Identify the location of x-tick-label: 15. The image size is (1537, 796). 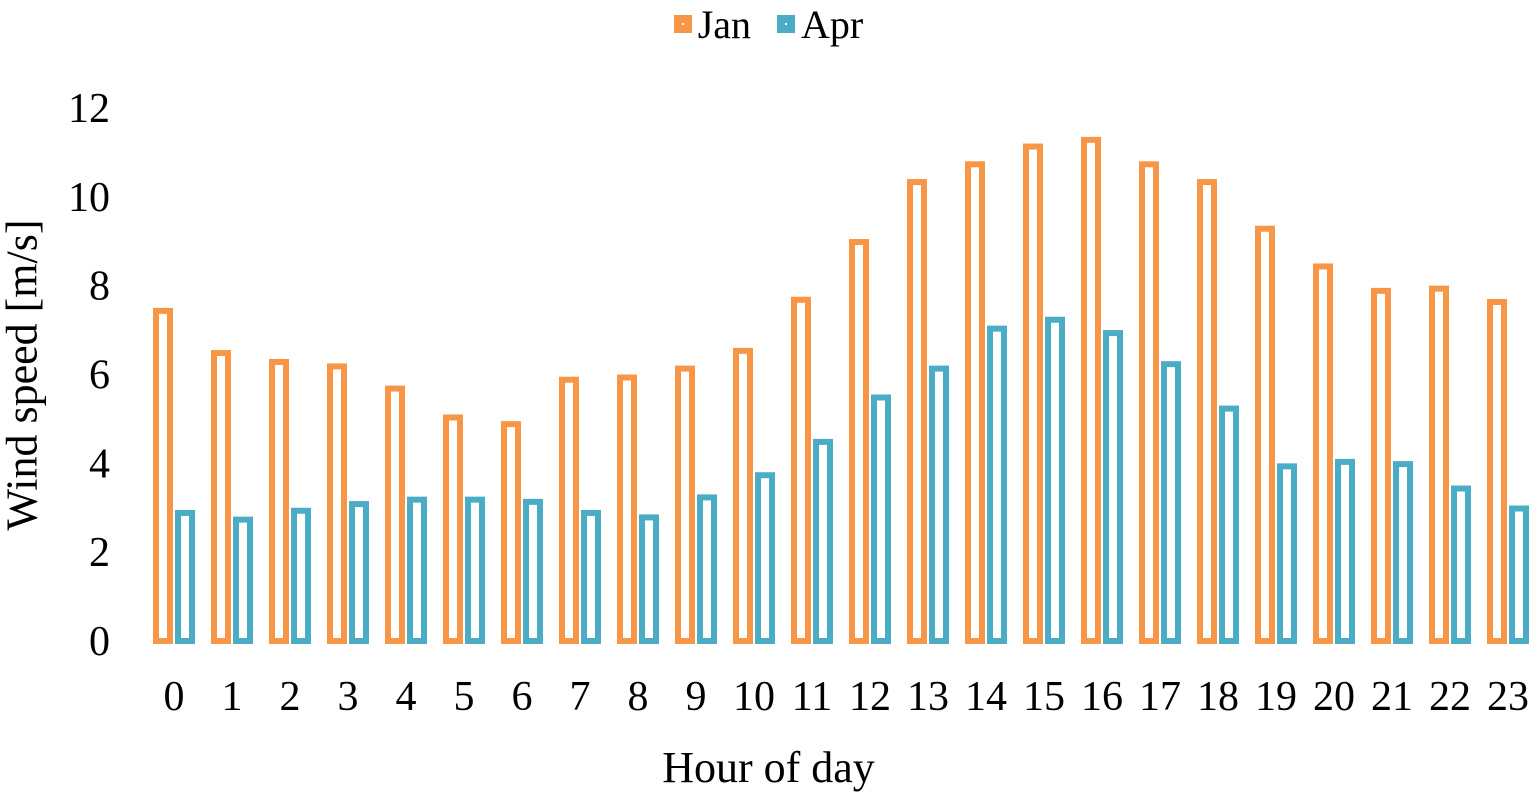
(1044, 697).